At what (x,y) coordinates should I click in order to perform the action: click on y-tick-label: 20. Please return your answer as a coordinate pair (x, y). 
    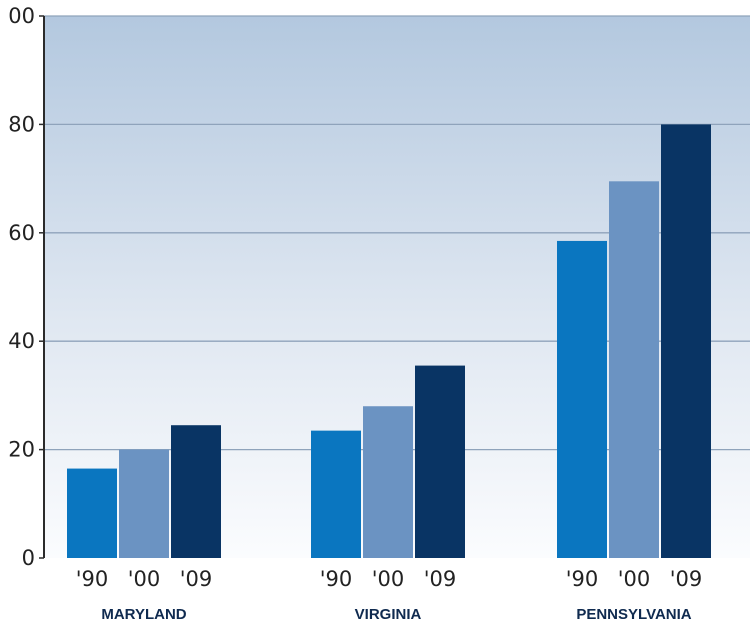
    Looking at the image, I should click on (21, 450).